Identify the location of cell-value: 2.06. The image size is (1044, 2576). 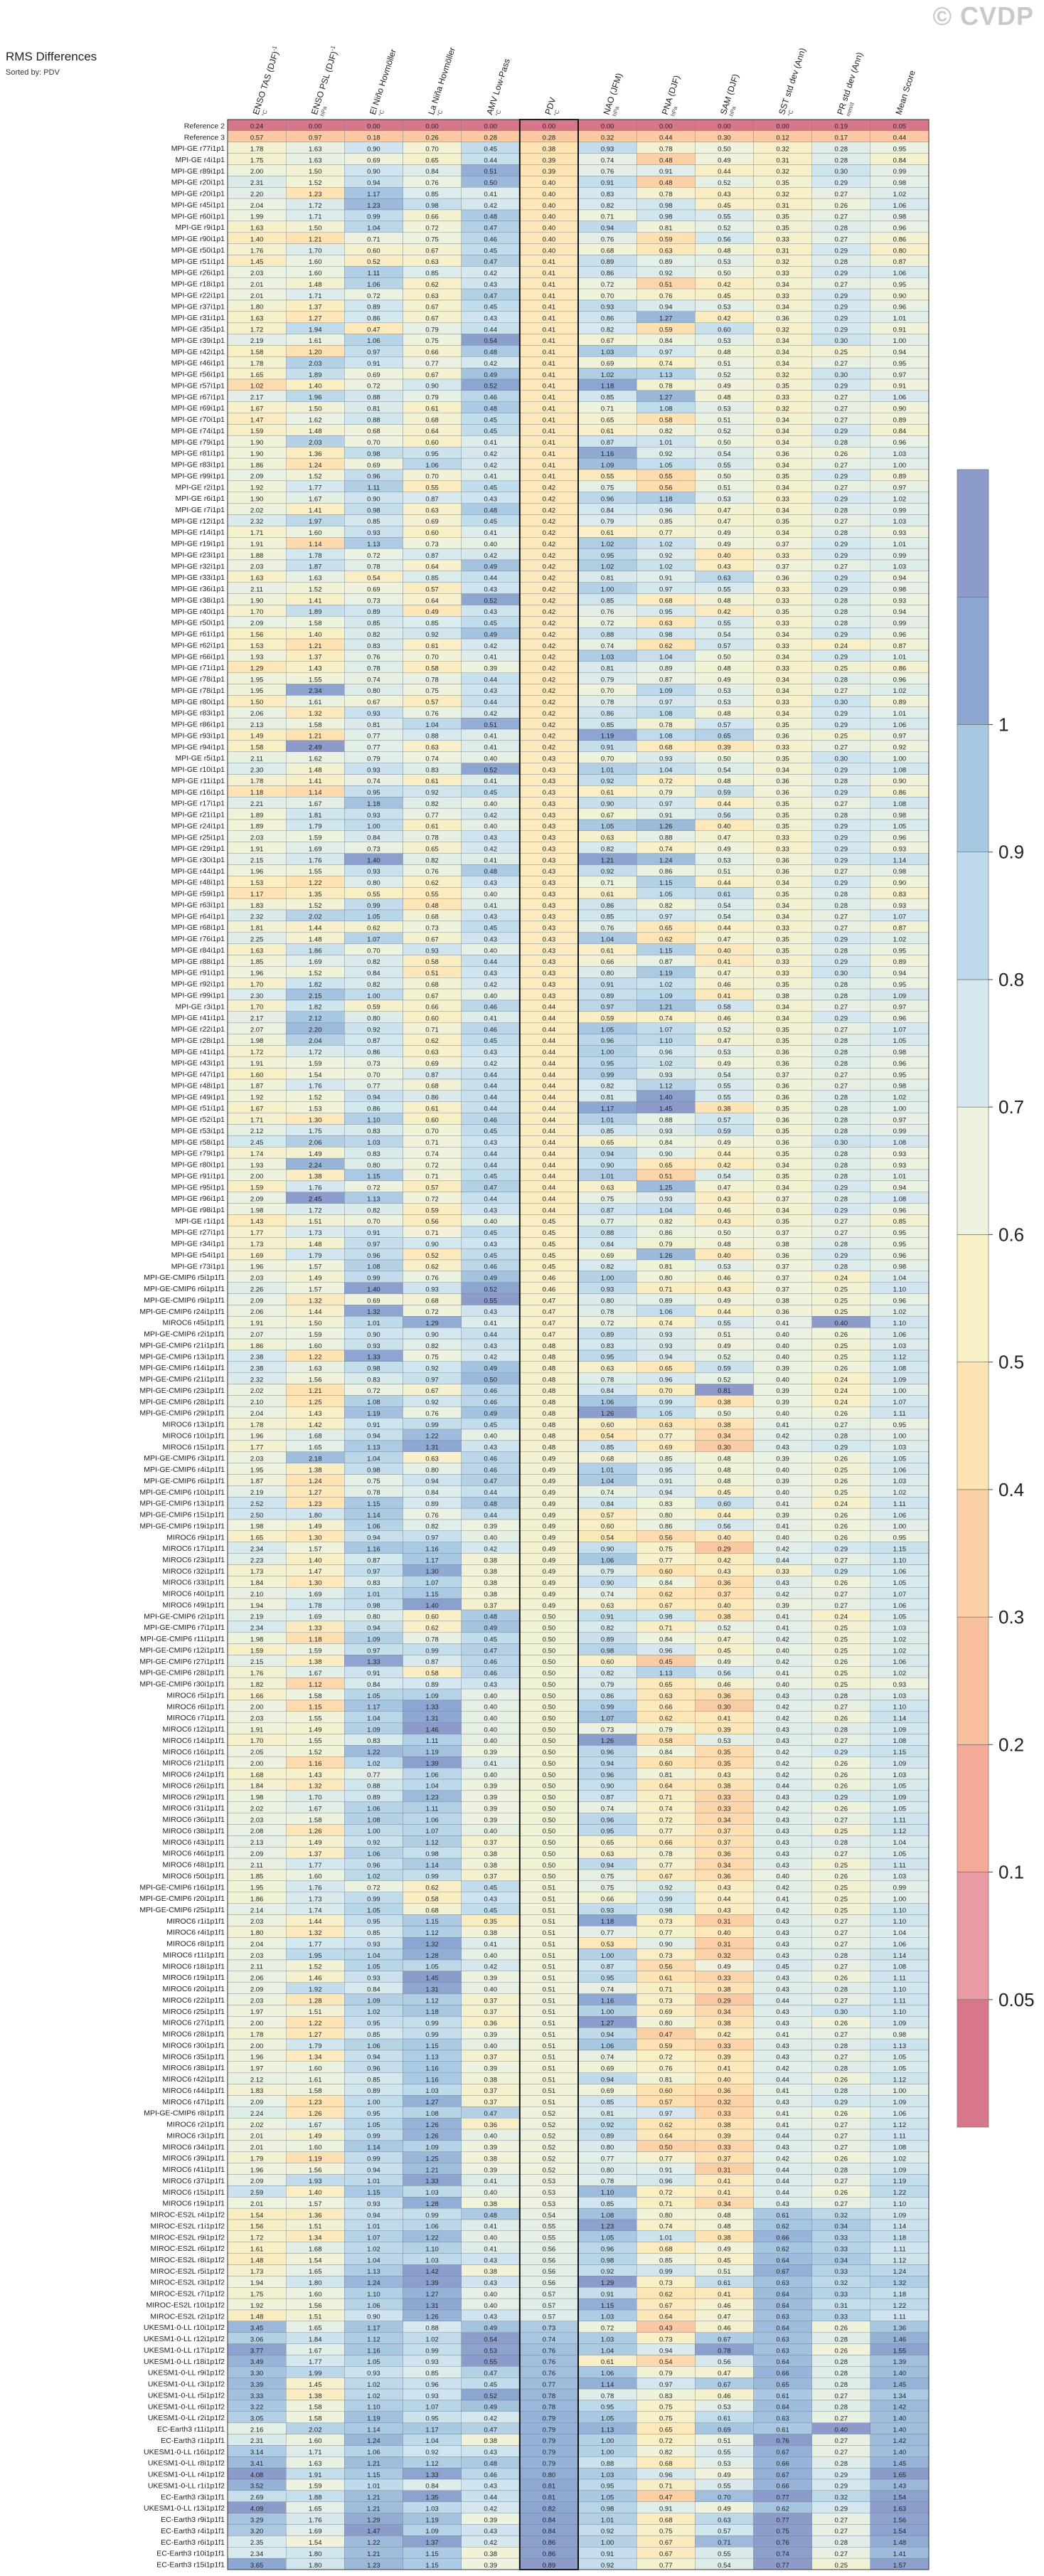
(257, 1312).